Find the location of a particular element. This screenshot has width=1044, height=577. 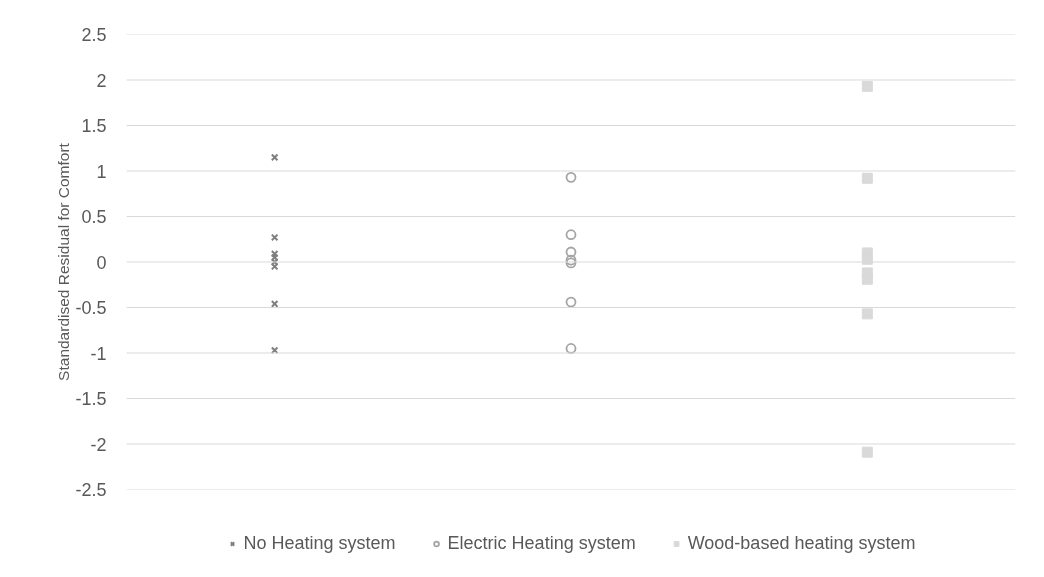

legend-label: No Heating system is located at coordinates (319, 543).